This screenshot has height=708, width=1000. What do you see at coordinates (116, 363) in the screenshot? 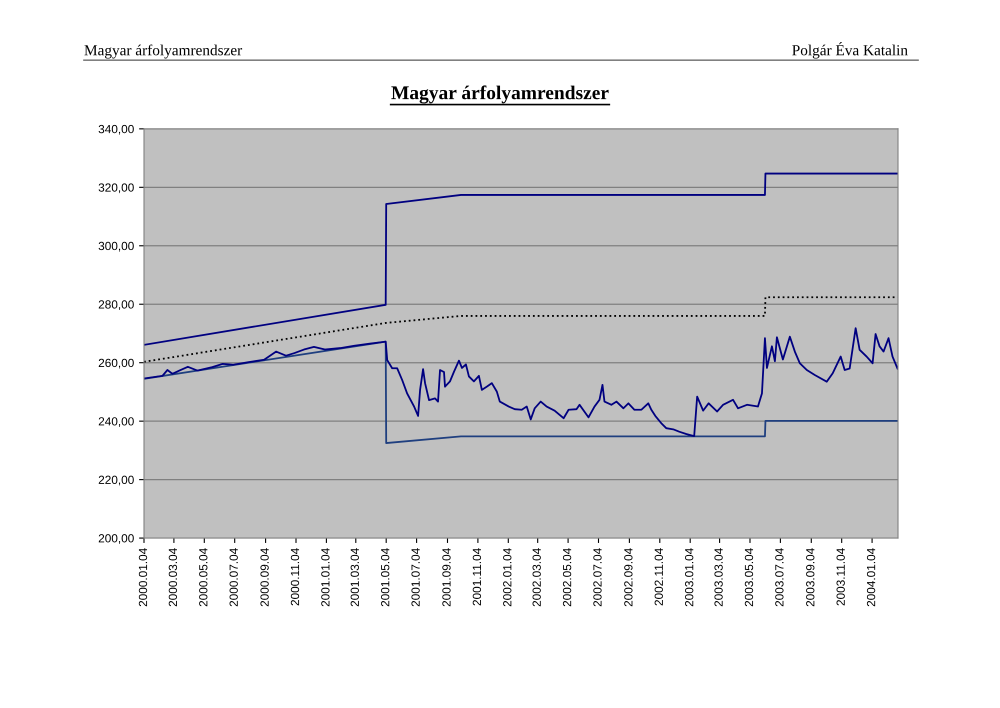
I see `y-tick-label: 260,00` at bounding box center [116, 363].